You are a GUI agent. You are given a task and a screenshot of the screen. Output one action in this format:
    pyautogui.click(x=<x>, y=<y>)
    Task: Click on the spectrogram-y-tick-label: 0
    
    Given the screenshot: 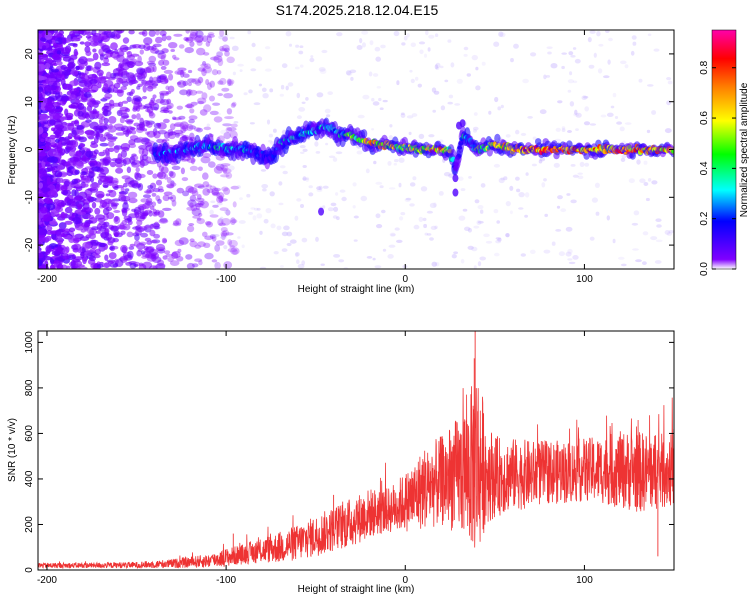 What is the action you would take?
    pyautogui.click(x=29, y=149)
    